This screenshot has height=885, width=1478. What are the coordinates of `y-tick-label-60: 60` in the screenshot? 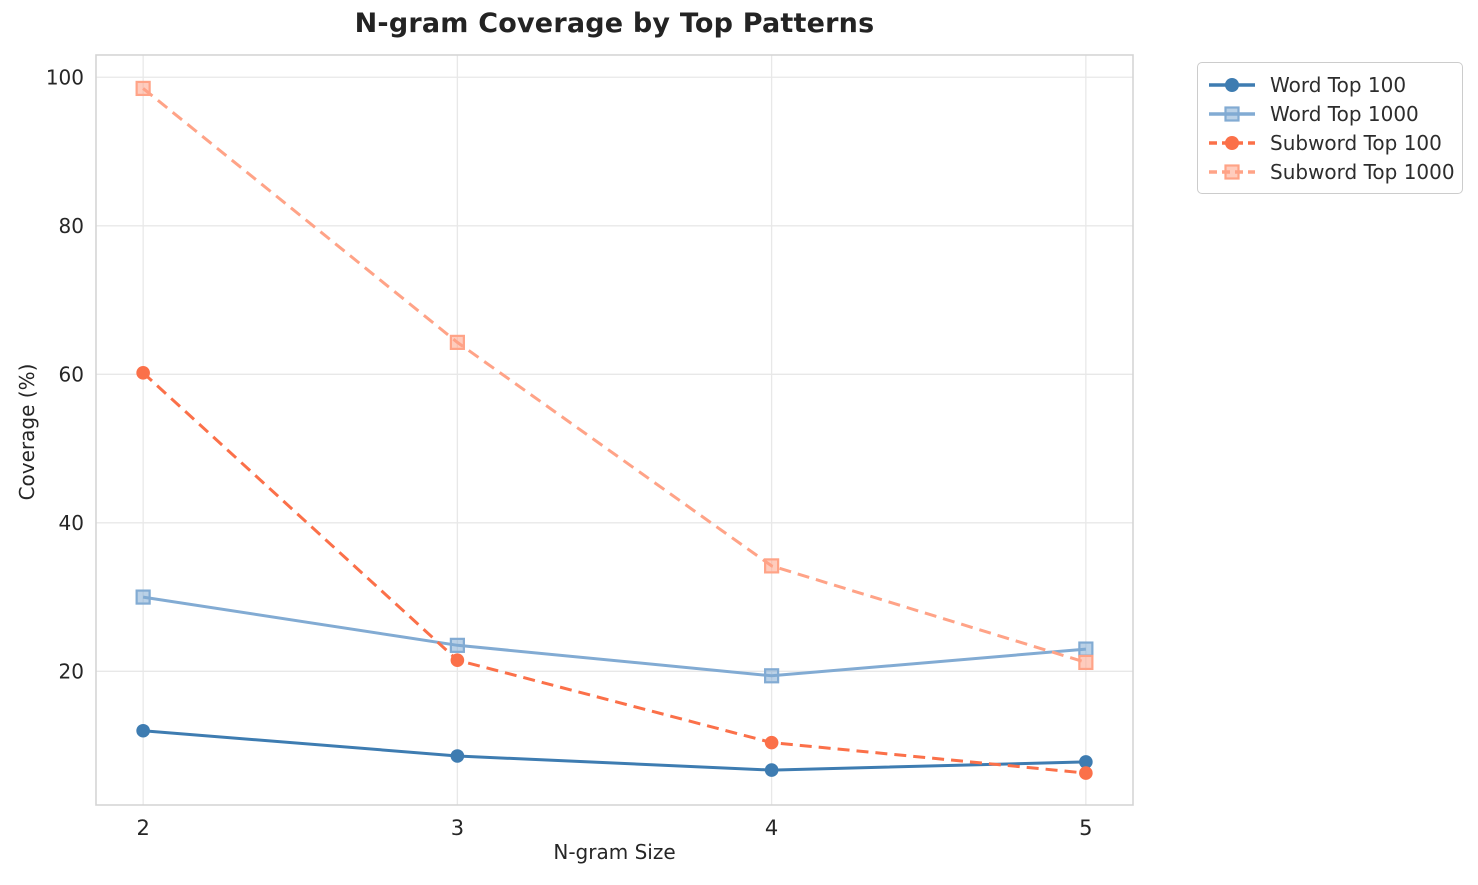 It's located at (71, 374).